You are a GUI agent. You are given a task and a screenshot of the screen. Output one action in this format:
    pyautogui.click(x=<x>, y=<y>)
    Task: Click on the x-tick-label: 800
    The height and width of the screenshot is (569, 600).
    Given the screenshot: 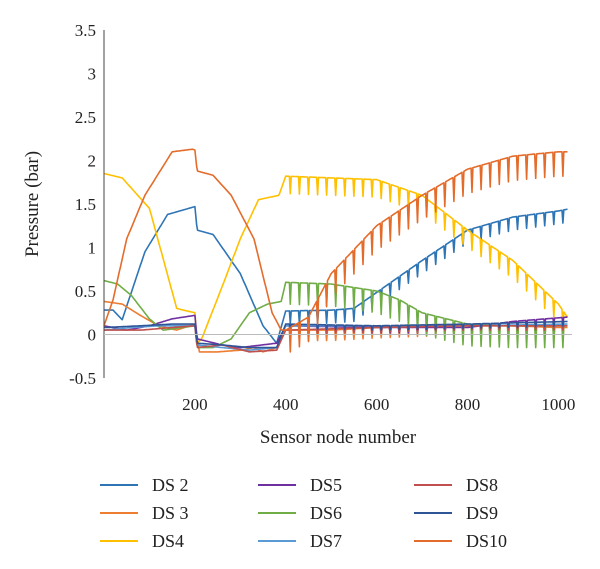 What is the action you would take?
    pyautogui.click(x=468, y=404)
    